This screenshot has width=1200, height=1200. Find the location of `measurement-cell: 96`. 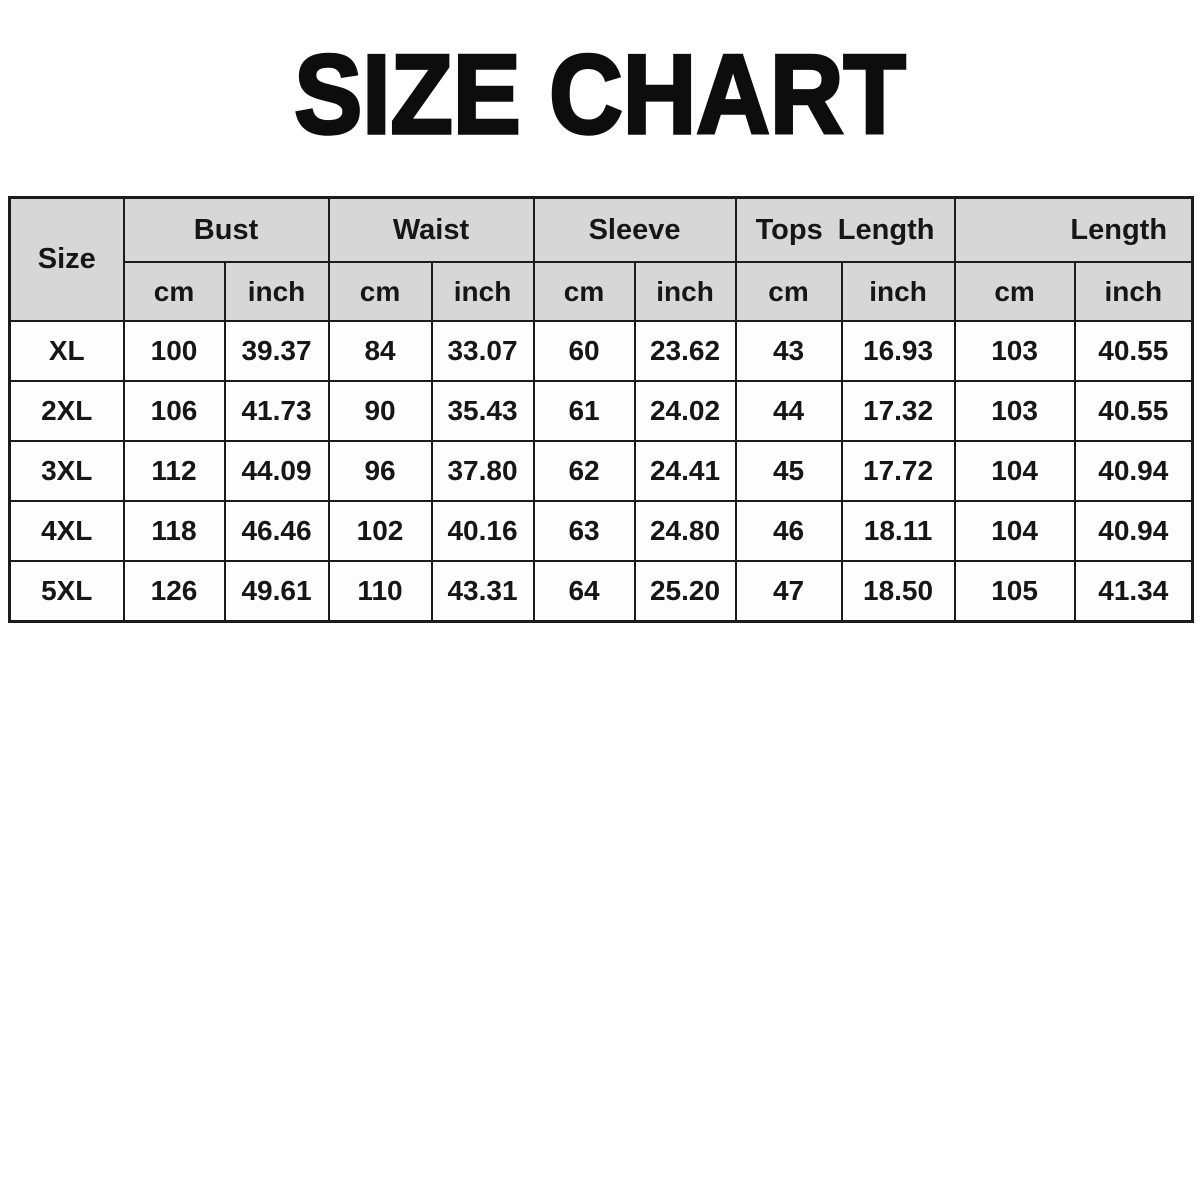

measurement-cell: 96 is located at coordinates (380, 471).